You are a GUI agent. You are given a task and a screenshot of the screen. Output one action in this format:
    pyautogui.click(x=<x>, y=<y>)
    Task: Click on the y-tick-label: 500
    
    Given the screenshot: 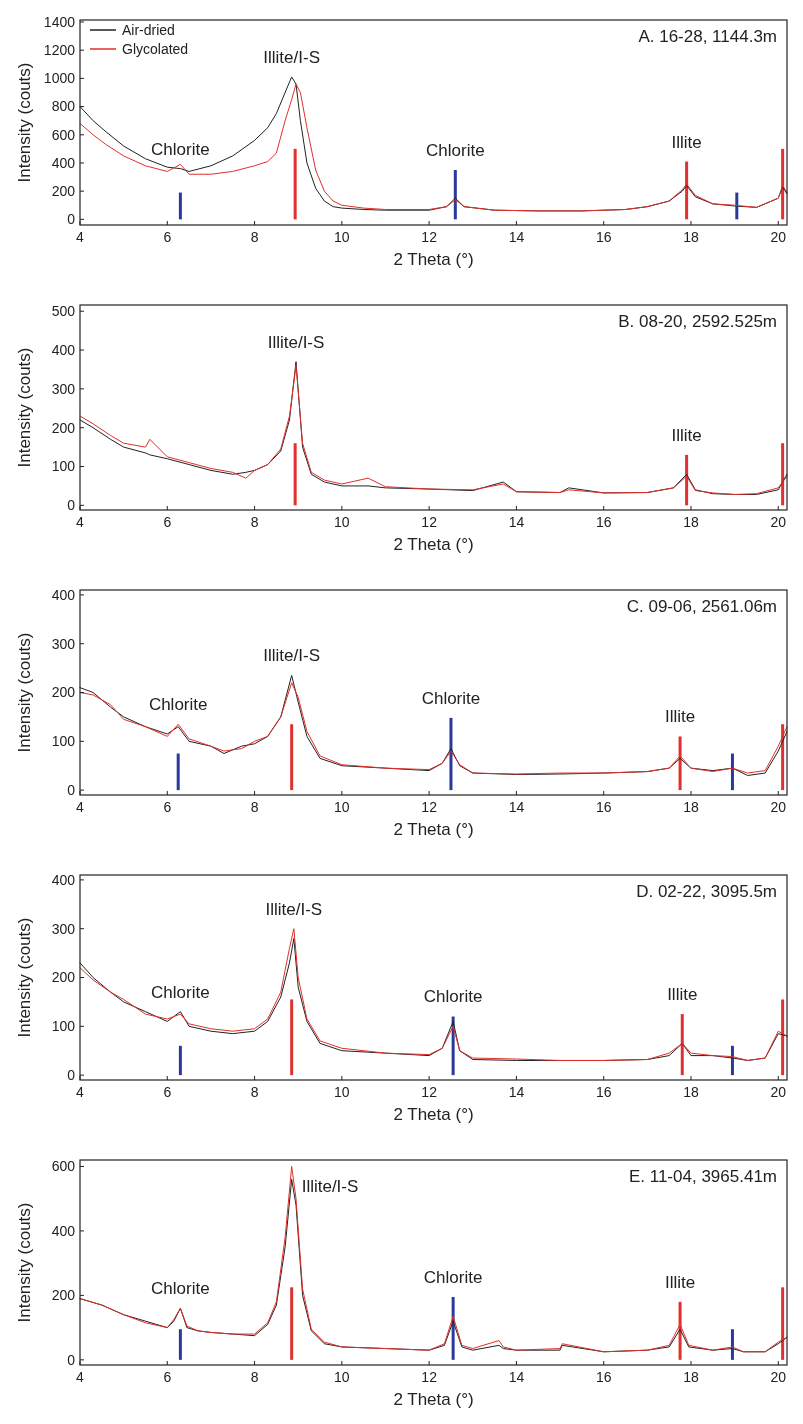 What is the action you would take?
    pyautogui.click(x=63, y=311)
    